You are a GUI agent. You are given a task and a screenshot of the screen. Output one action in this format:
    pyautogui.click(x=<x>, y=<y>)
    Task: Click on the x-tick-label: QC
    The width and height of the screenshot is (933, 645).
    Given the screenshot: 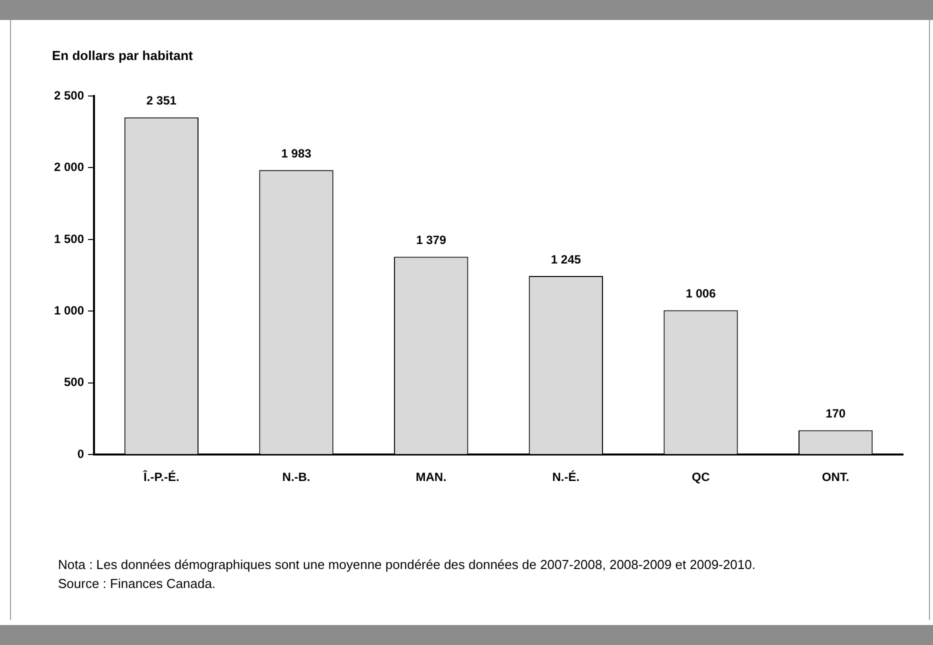 What is the action you would take?
    pyautogui.click(x=701, y=477)
    